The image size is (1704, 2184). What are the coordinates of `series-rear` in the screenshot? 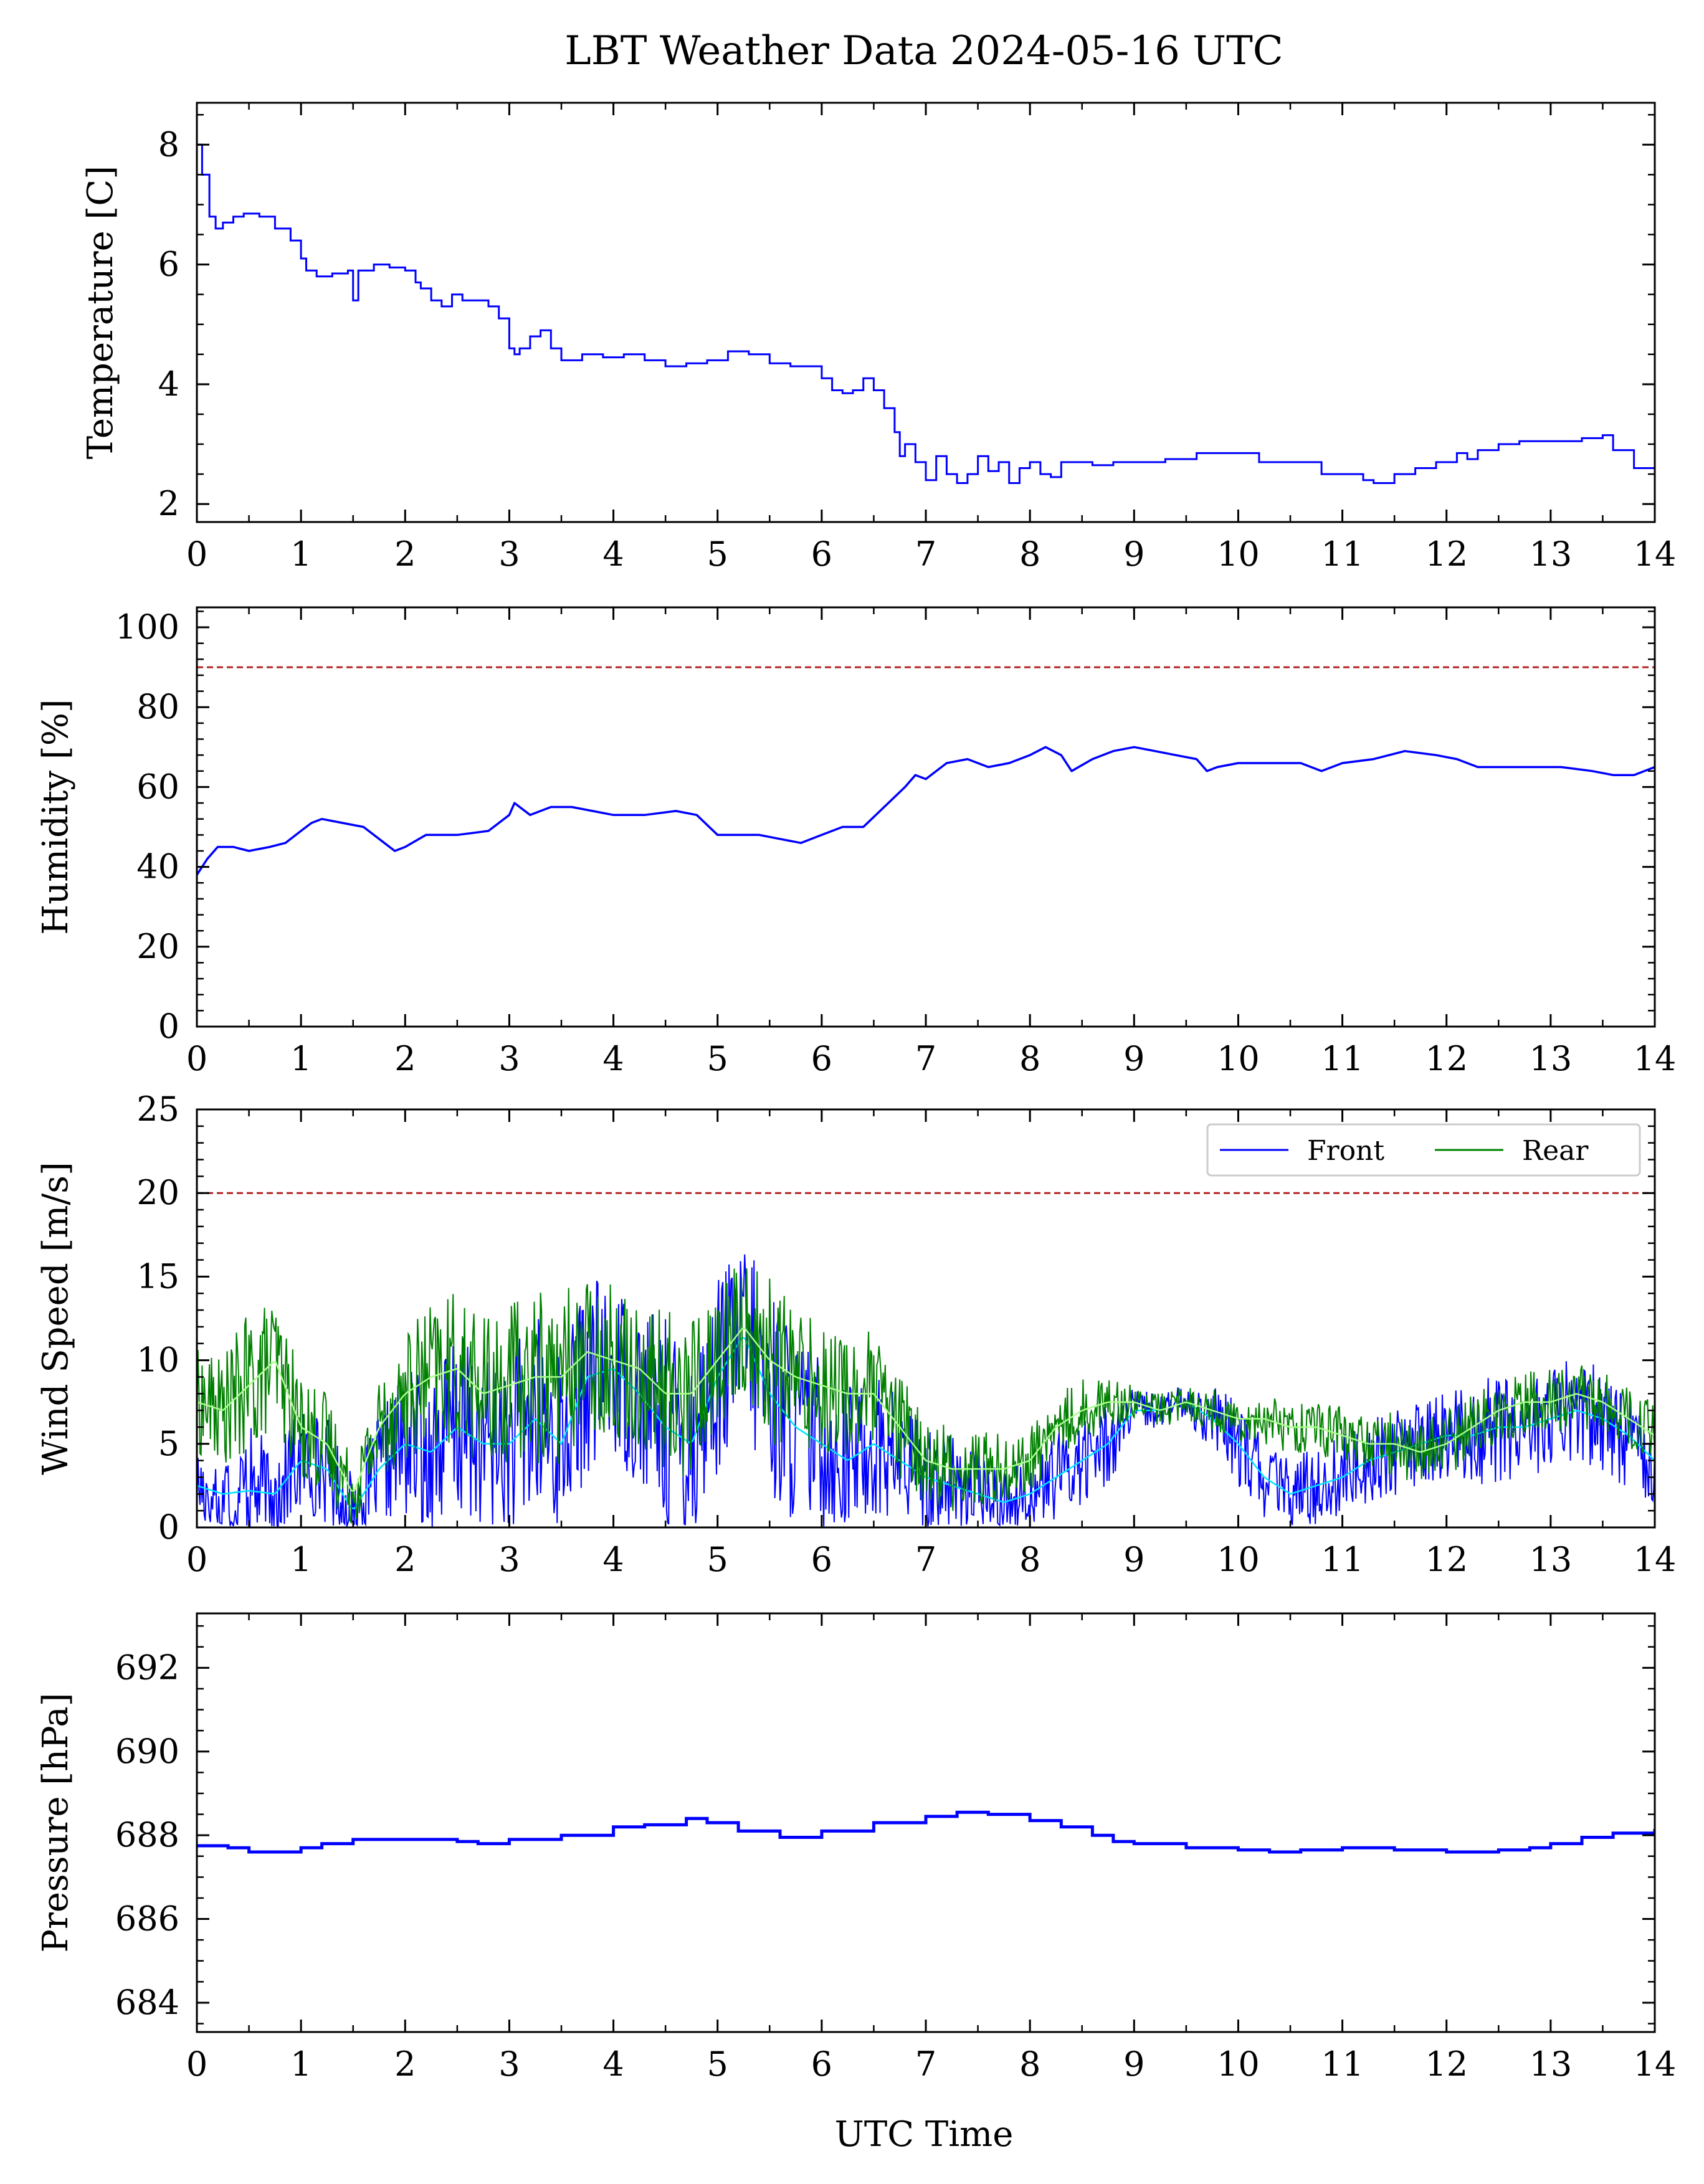 It's located at (926, 1396).